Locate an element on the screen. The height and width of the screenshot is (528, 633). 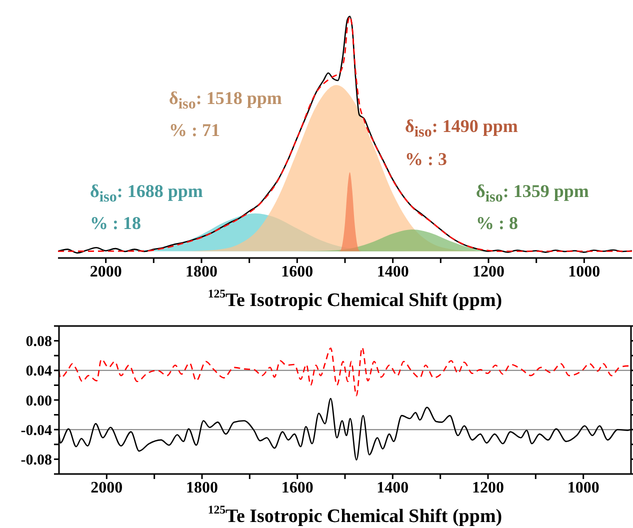
y-tick-label: -0.04 is located at coordinates (36, 430).